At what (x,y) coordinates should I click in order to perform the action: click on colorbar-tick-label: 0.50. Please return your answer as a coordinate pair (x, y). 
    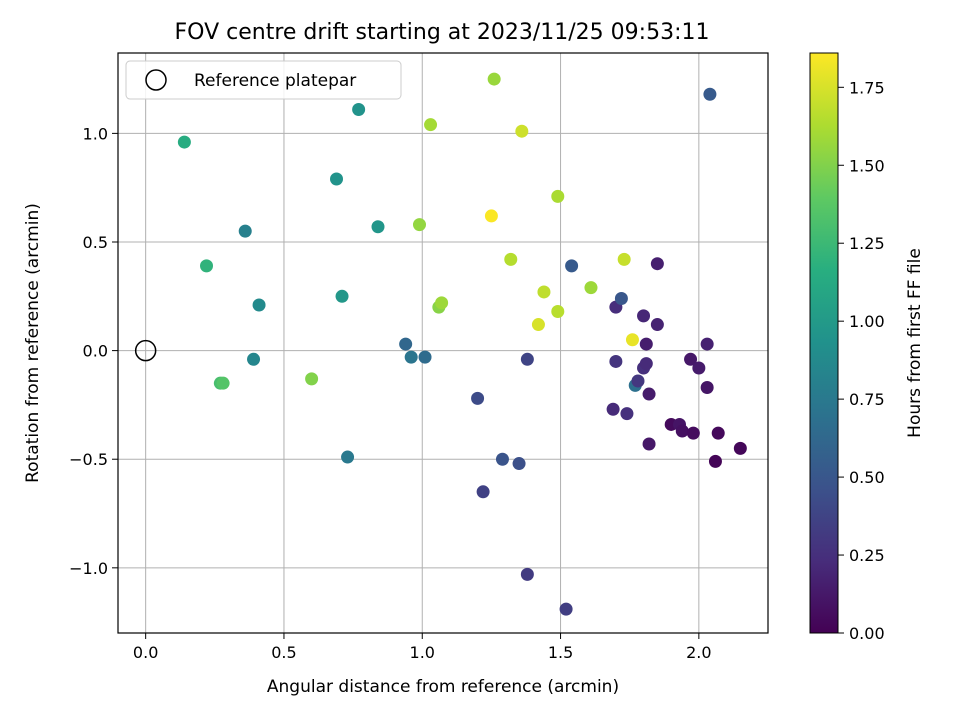
    Looking at the image, I should click on (867, 477).